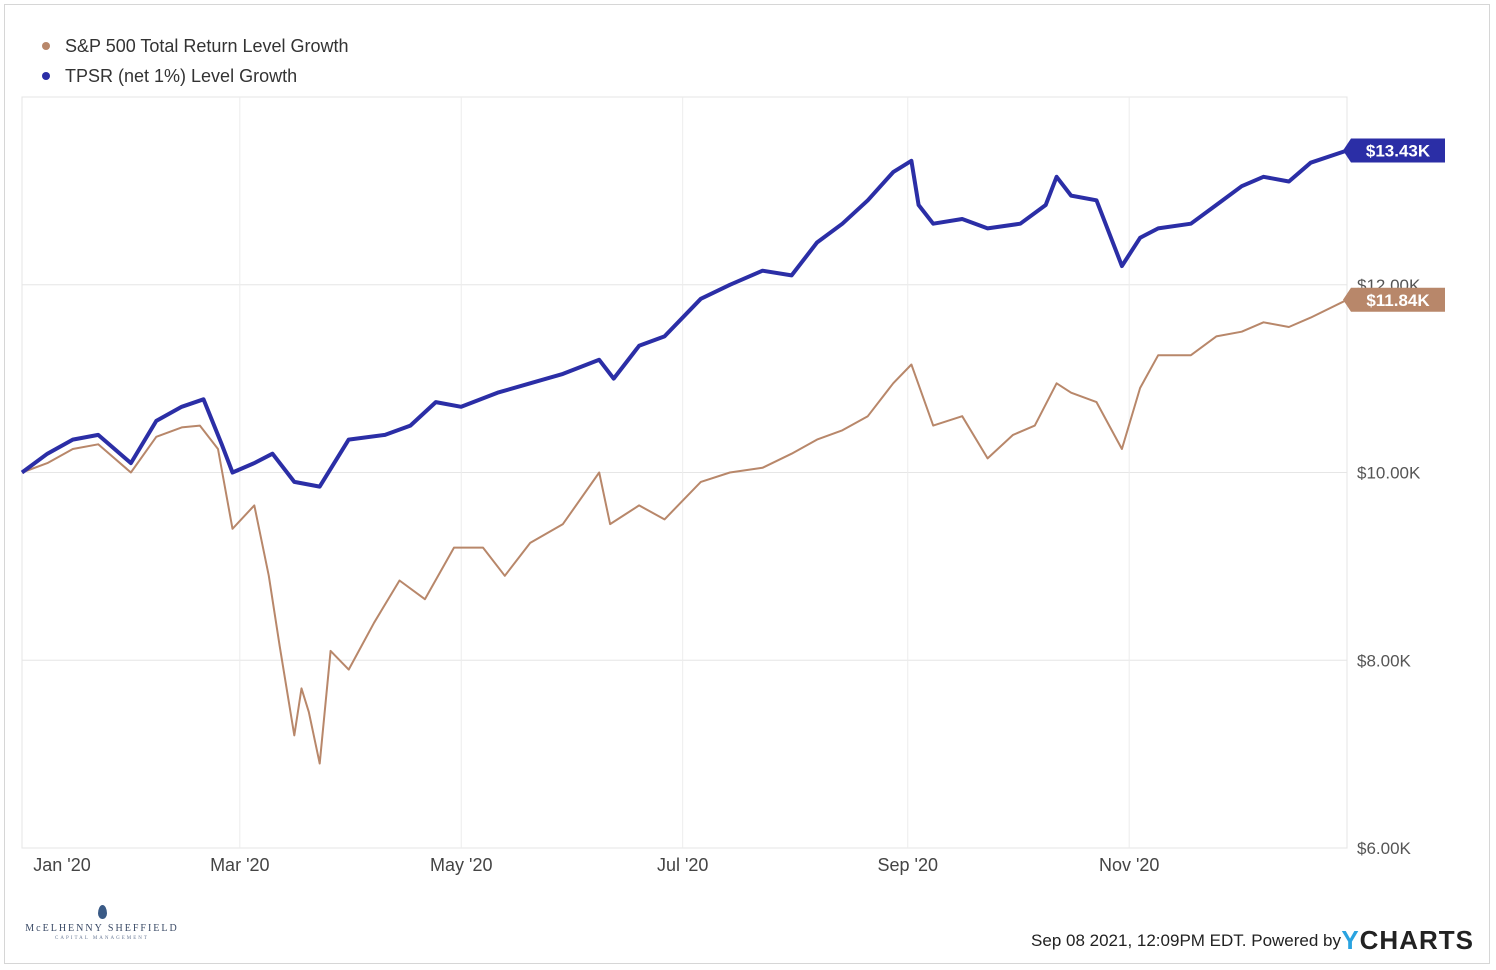  Describe the element at coordinates (1350, 940) in the screenshot. I see `ycharts-logo-y: Y` at that location.